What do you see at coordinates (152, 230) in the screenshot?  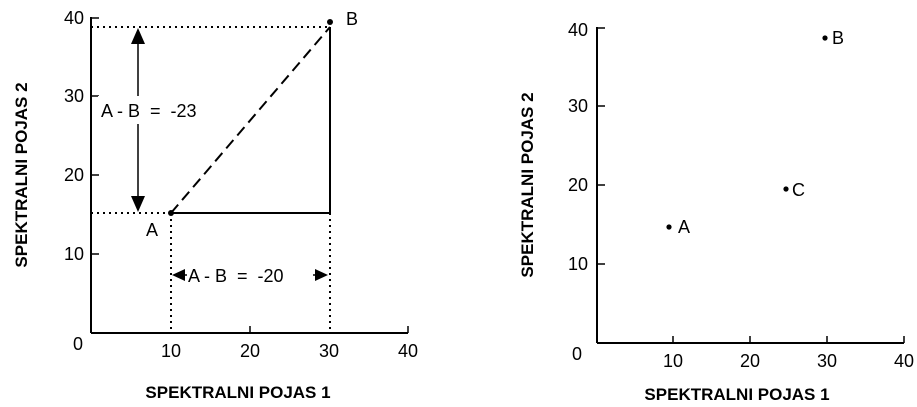 I see `left-point-a-label: A` at bounding box center [152, 230].